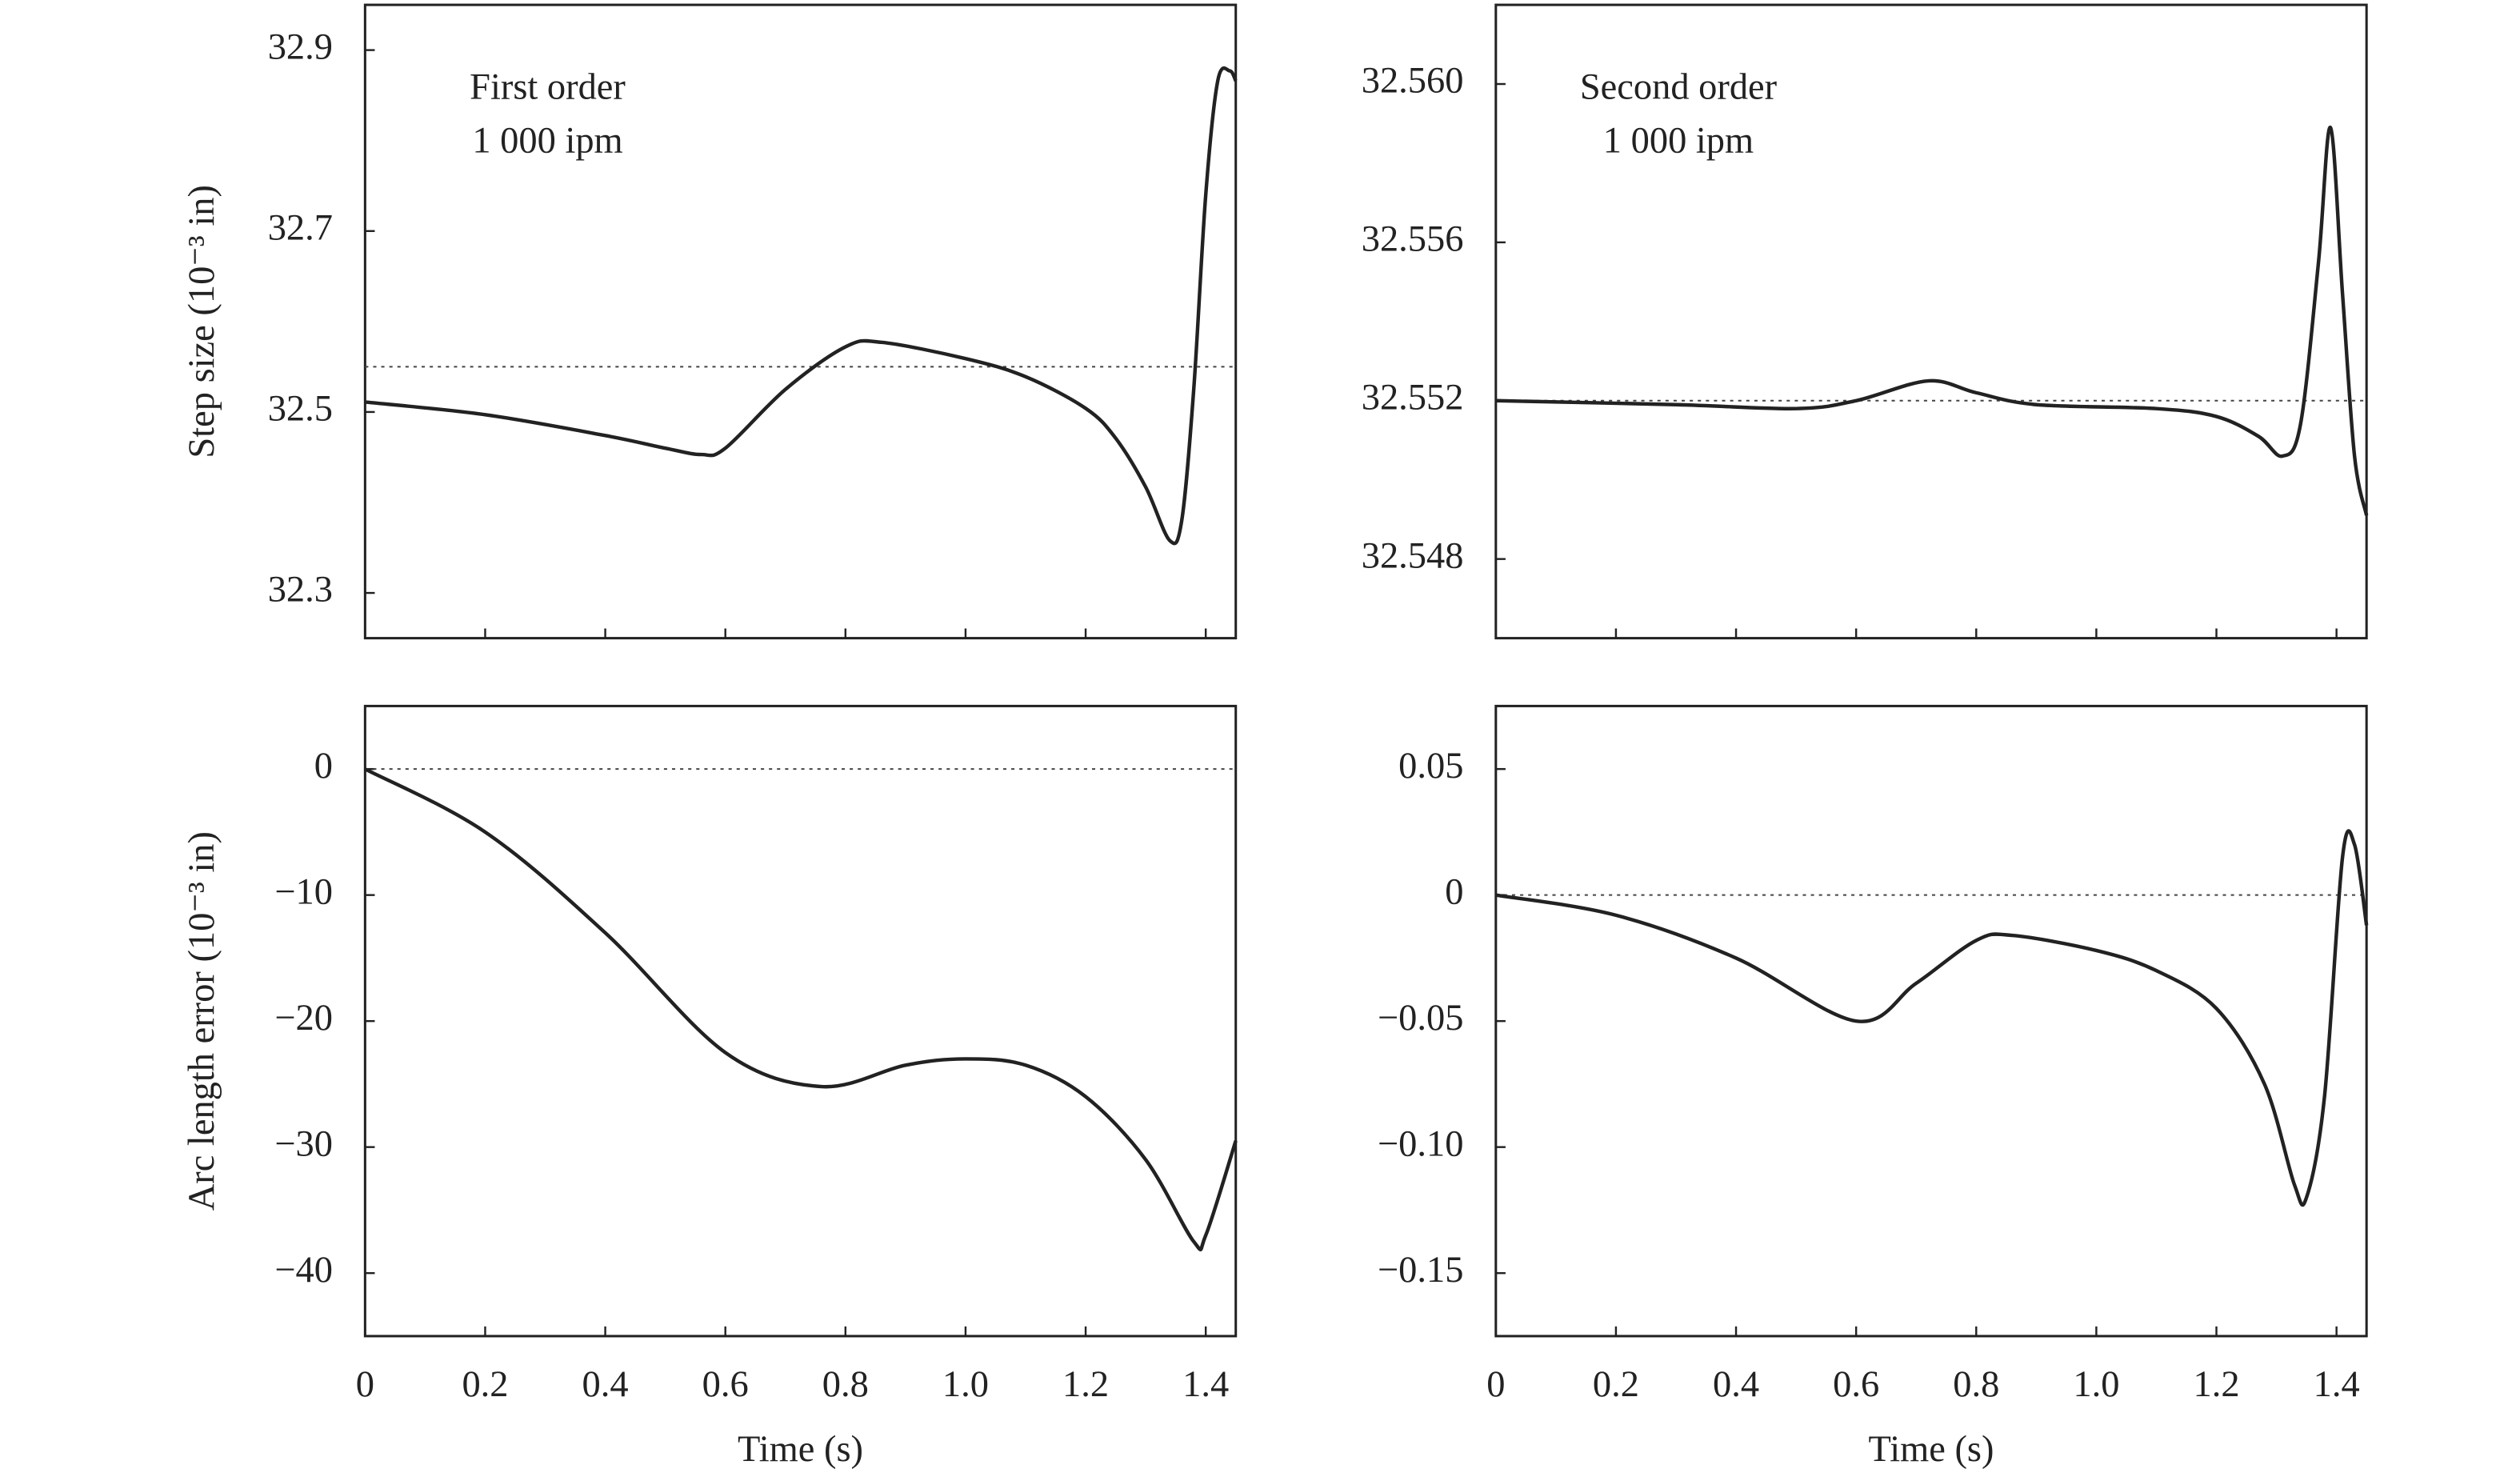  Describe the element at coordinates (303, 891) in the screenshot. I see `y-tick-label: −10` at that location.